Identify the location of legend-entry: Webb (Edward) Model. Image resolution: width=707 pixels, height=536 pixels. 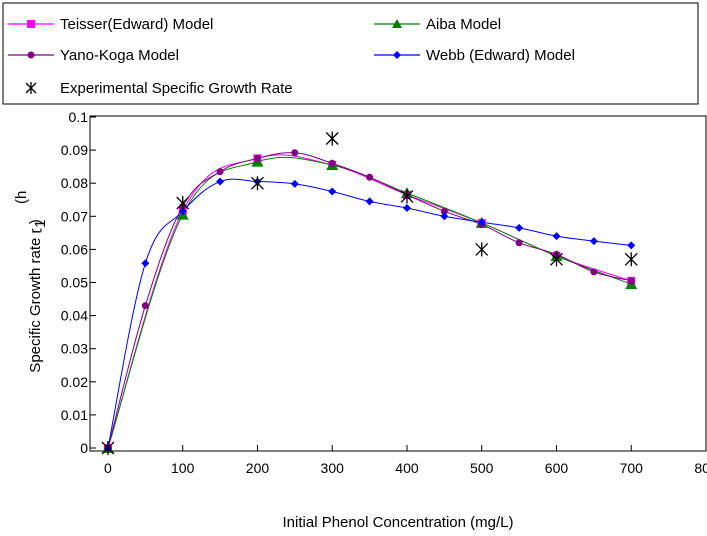
(474, 55).